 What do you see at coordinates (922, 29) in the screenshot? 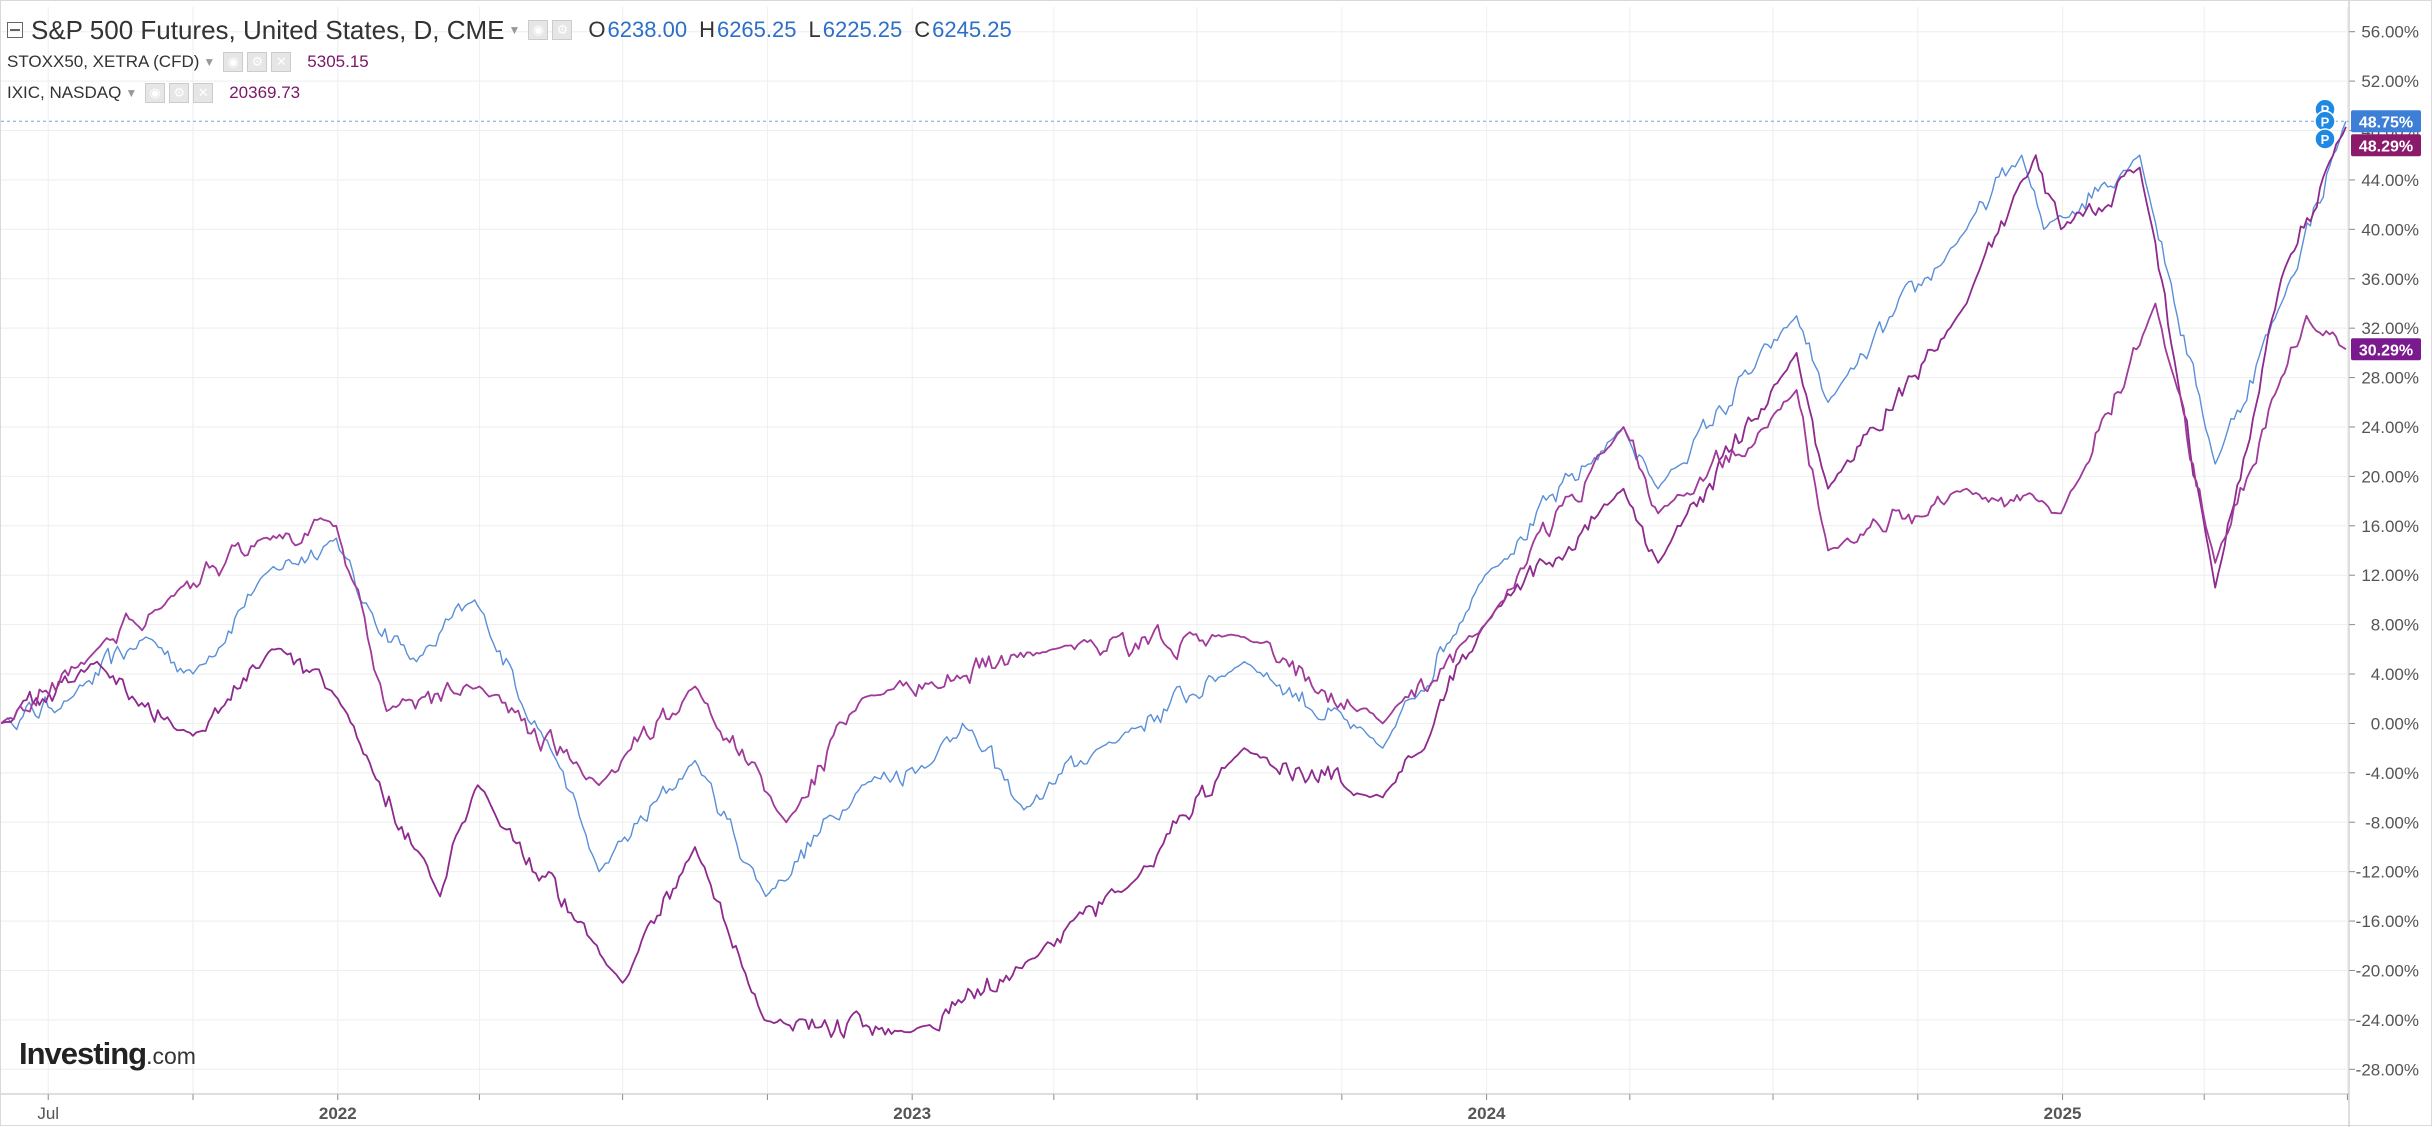
I see `close-key: C` at bounding box center [922, 29].